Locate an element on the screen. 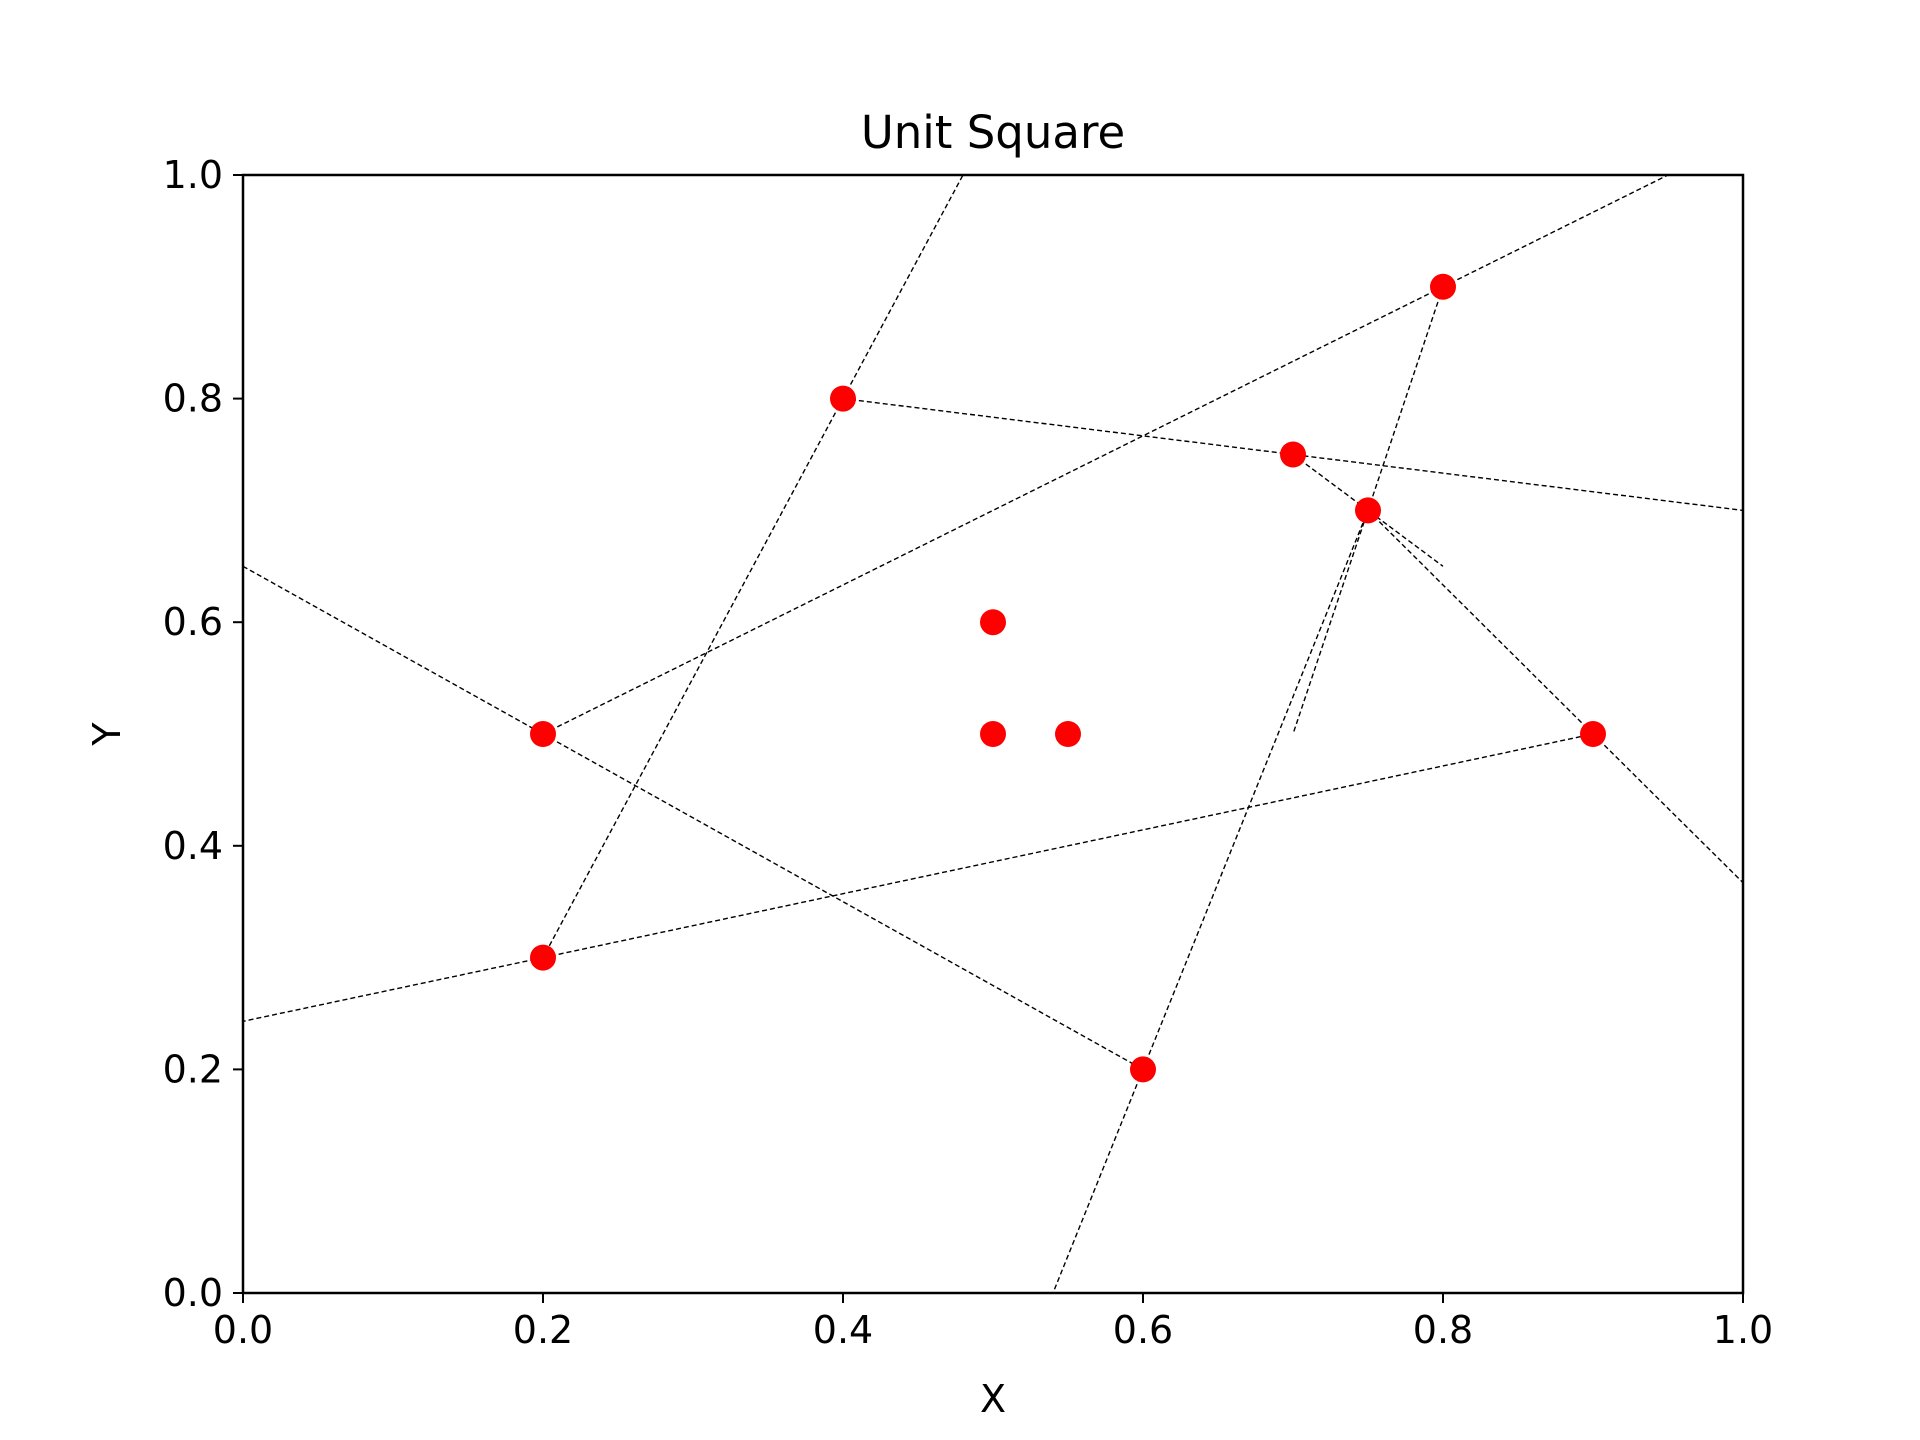 This screenshot has height=1440, width=1920. y-tick-label-5: 1.0 is located at coordinates (193, 175).